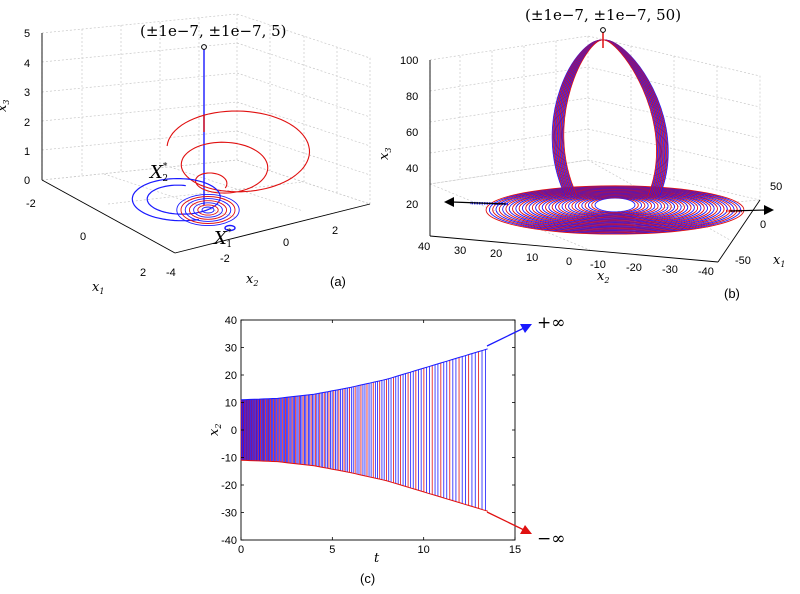  Describe the element at coordinates (377, 558) in the screenshot. I see `panel-c-xlabel: t` at that location.